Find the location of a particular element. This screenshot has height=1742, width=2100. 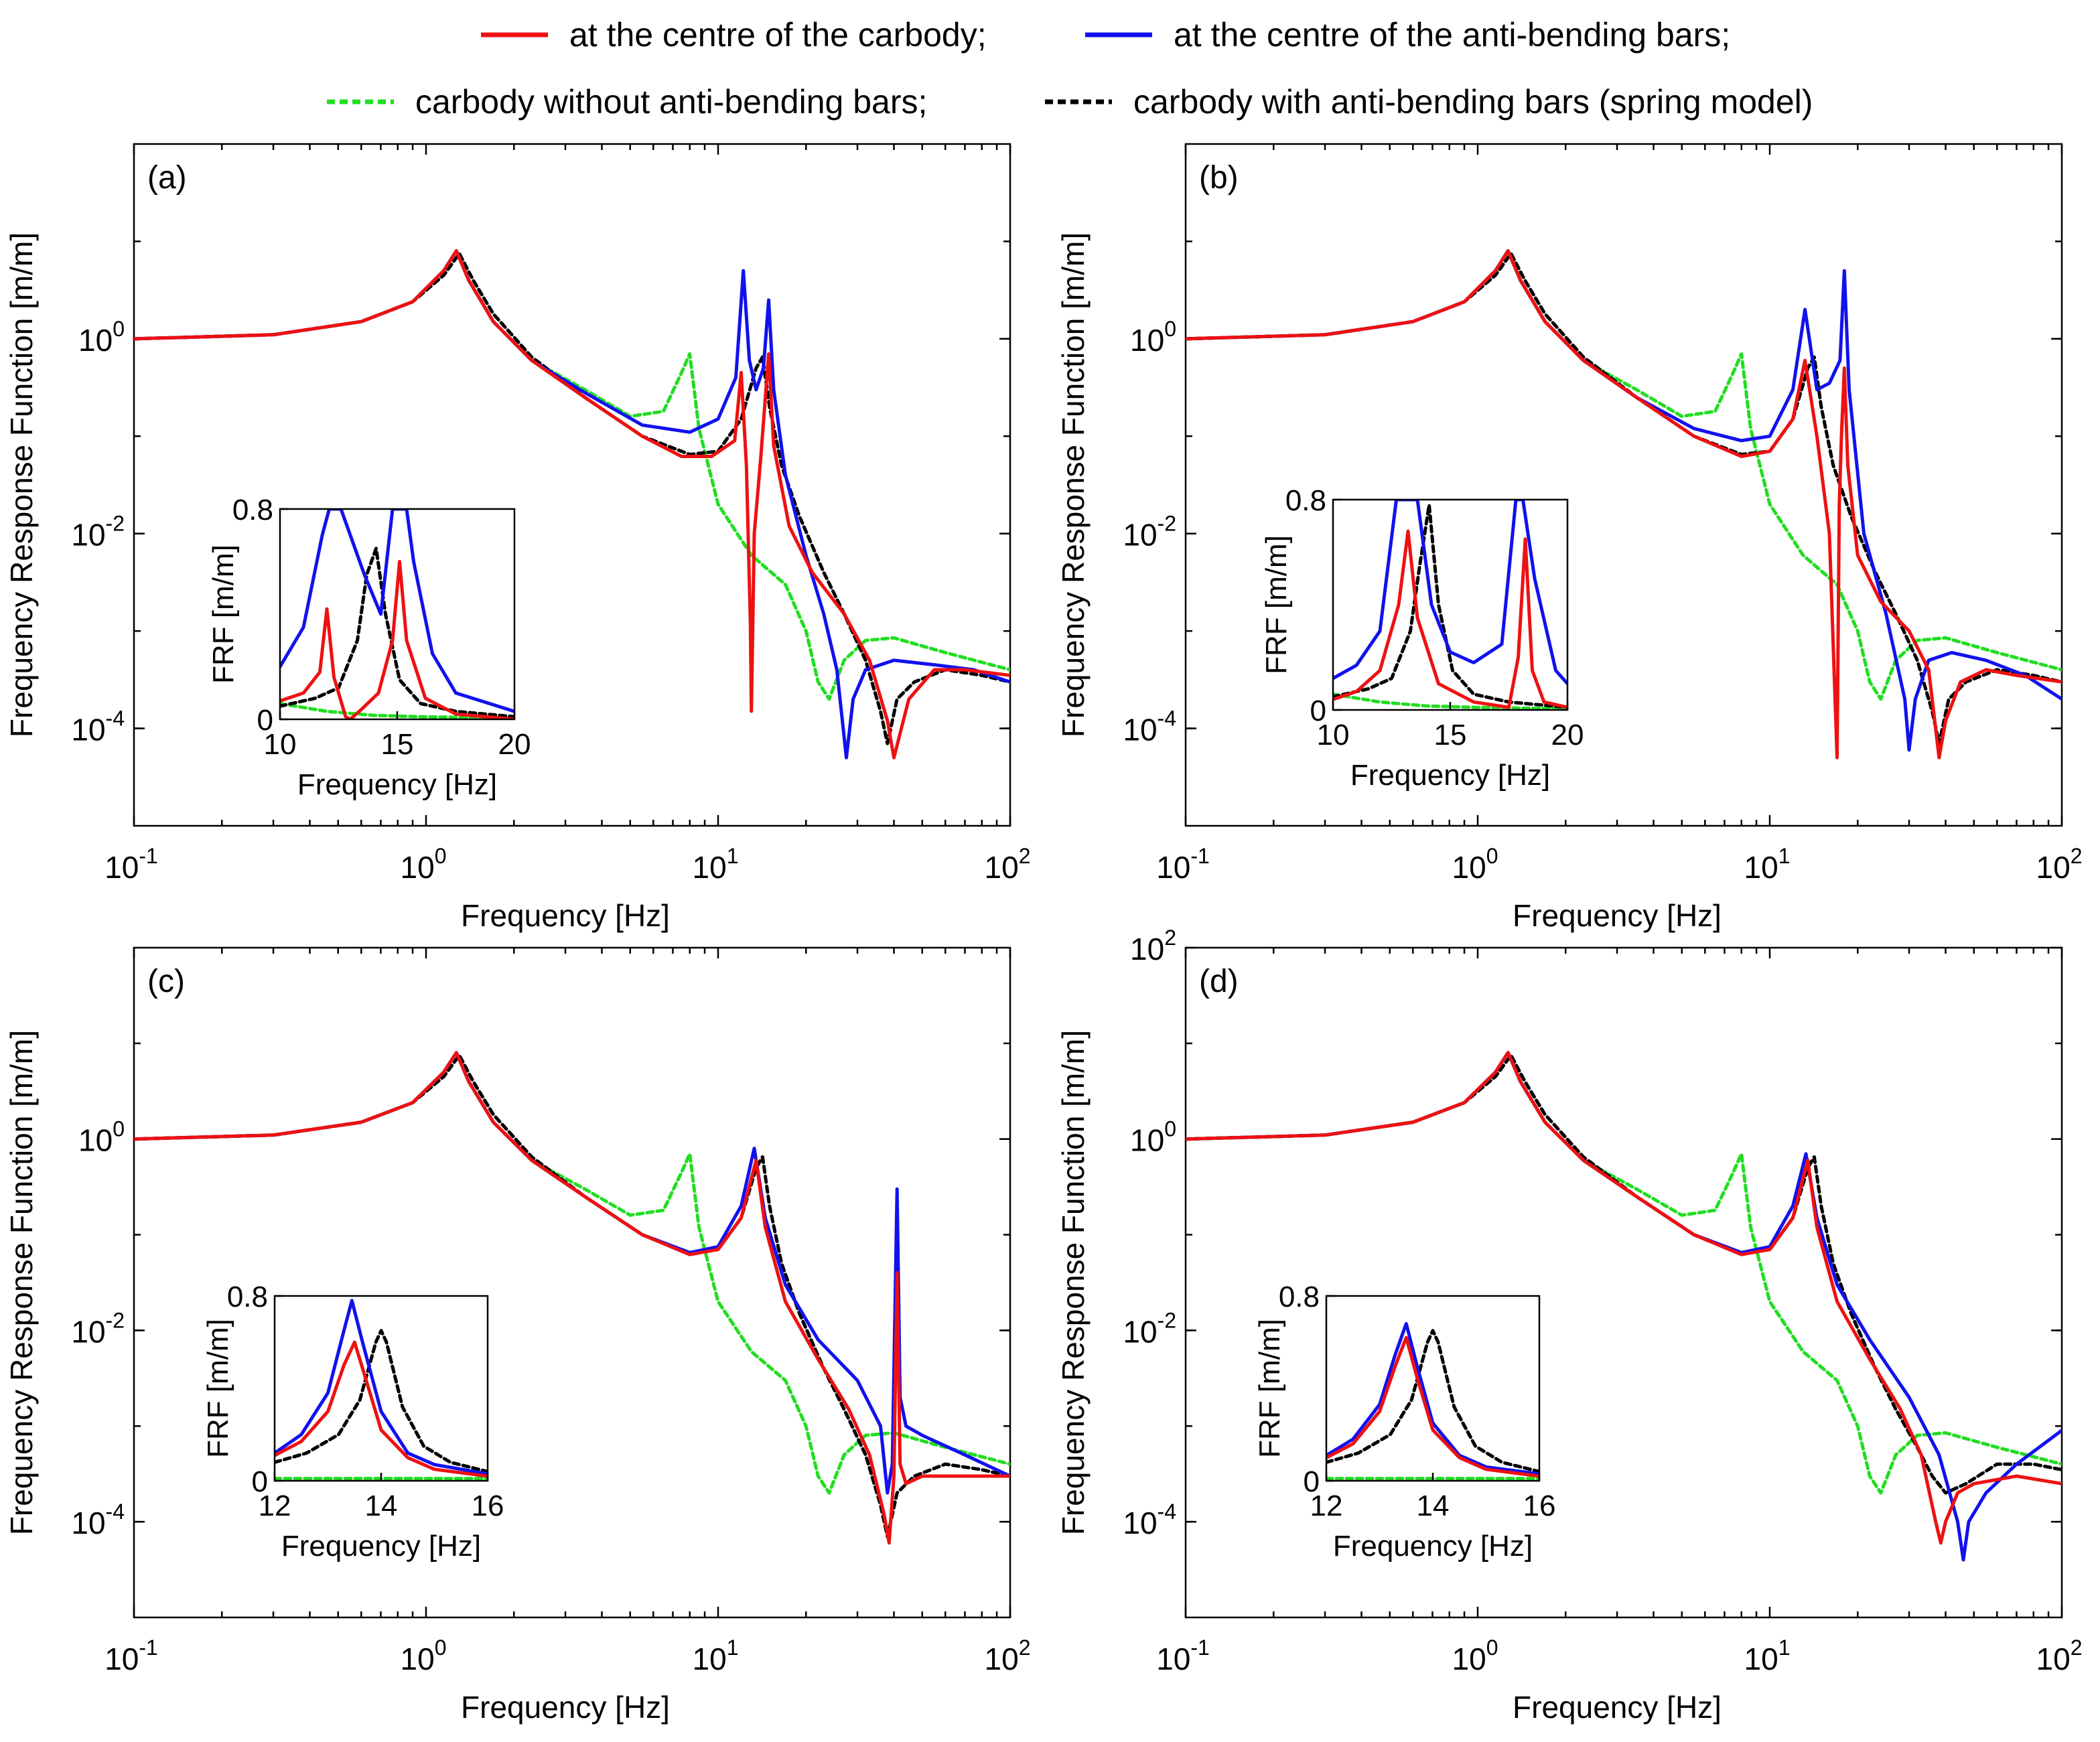

series-group is located at coordinates (1624, 1306).